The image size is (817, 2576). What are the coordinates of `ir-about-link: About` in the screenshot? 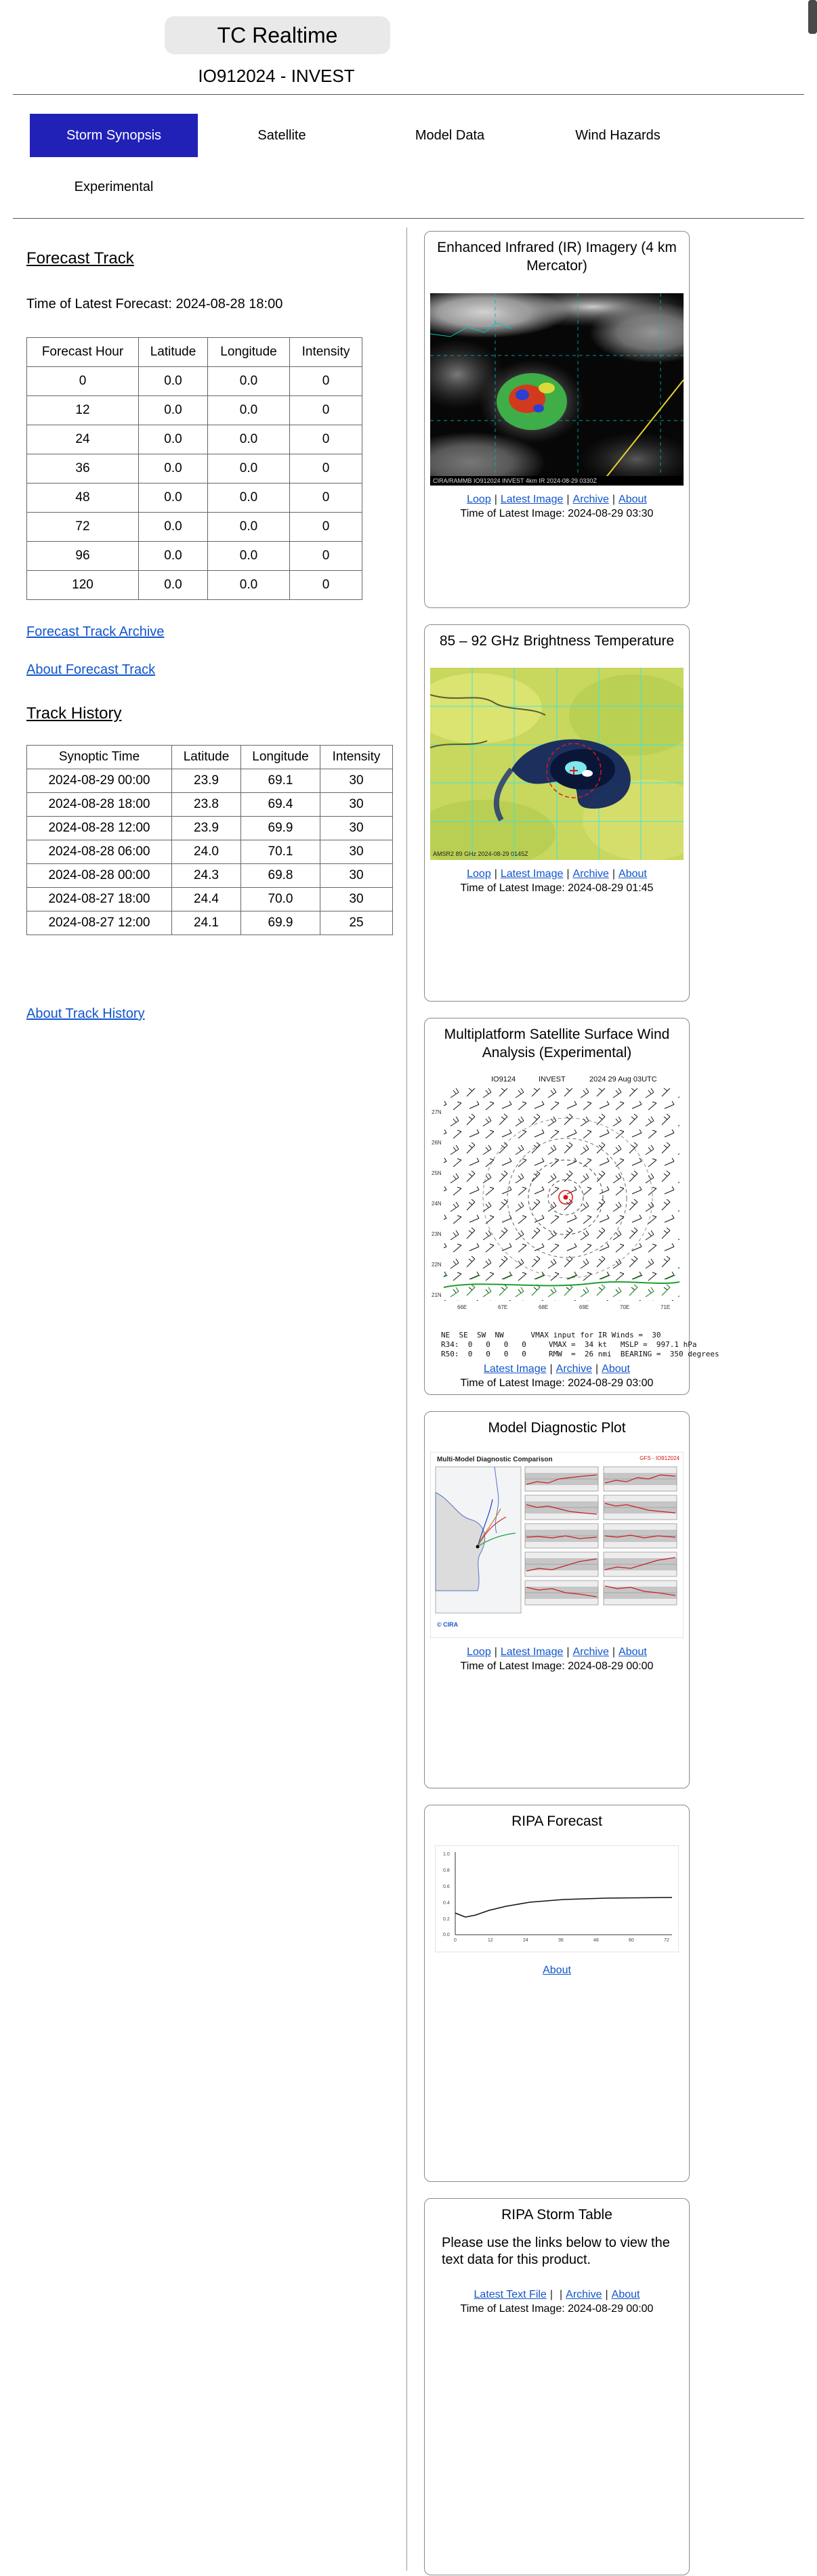 It's located at (633, 499).